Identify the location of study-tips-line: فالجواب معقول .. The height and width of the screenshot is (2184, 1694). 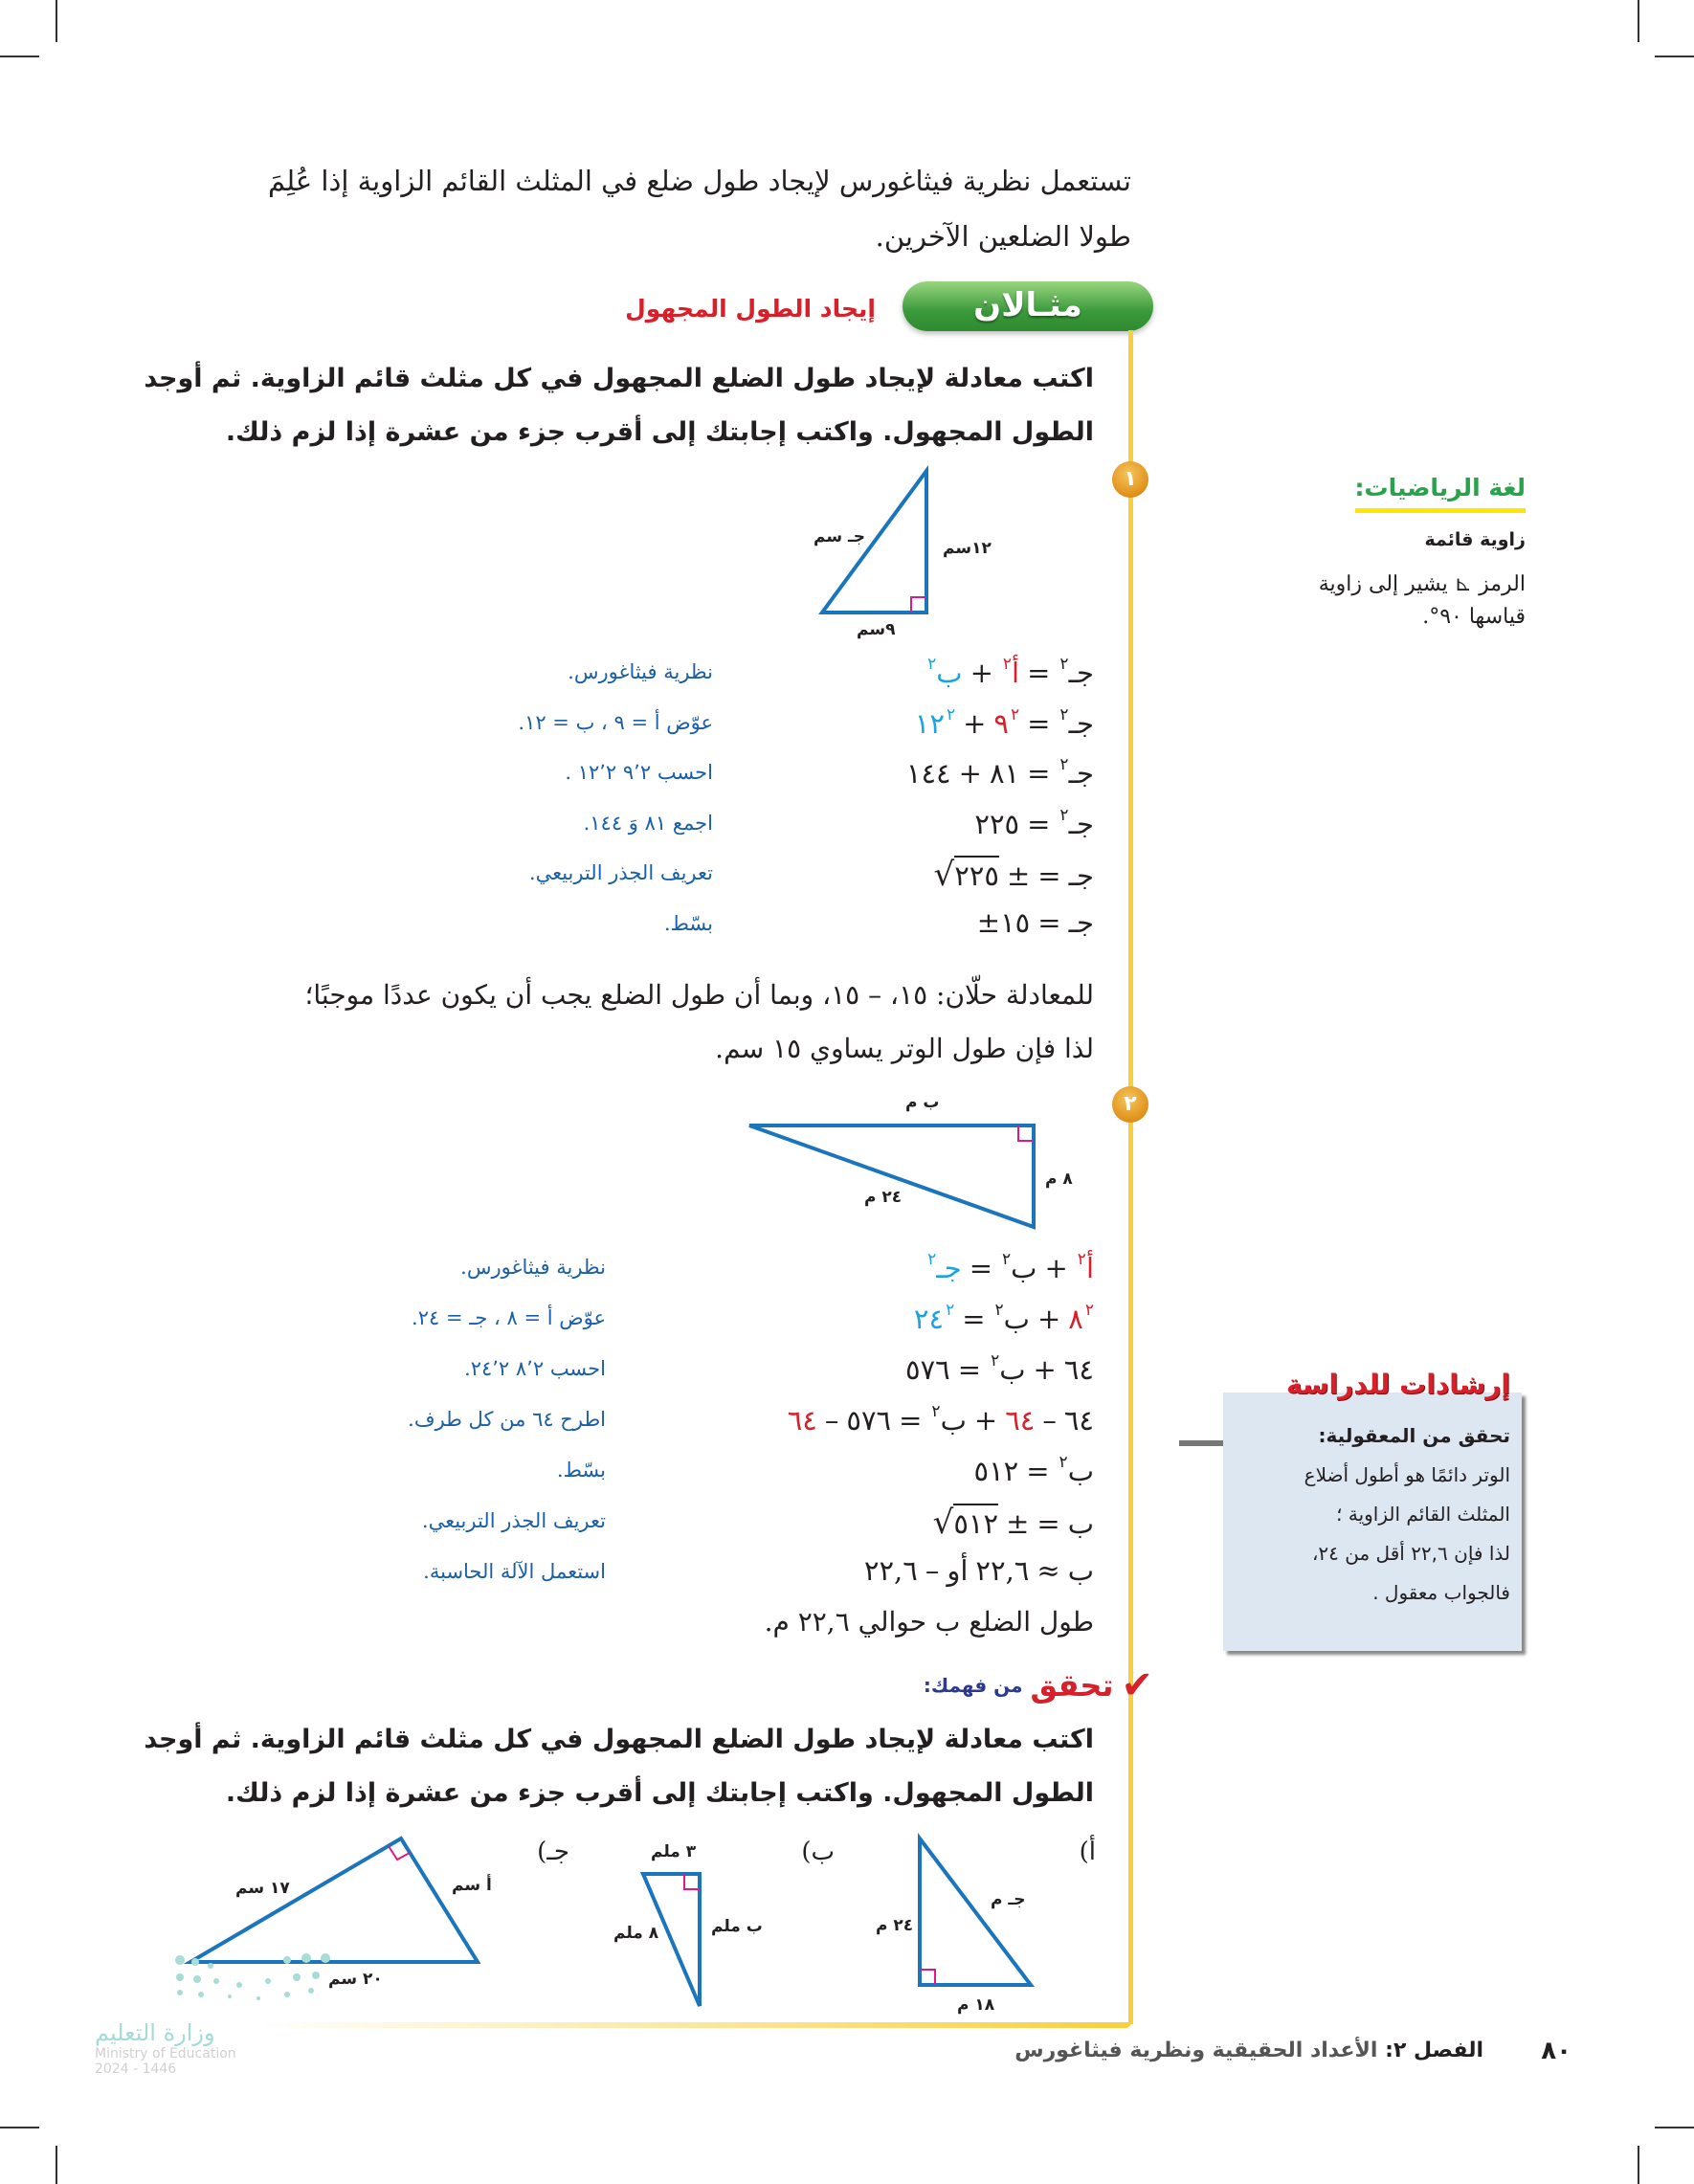
(1441, 1593).